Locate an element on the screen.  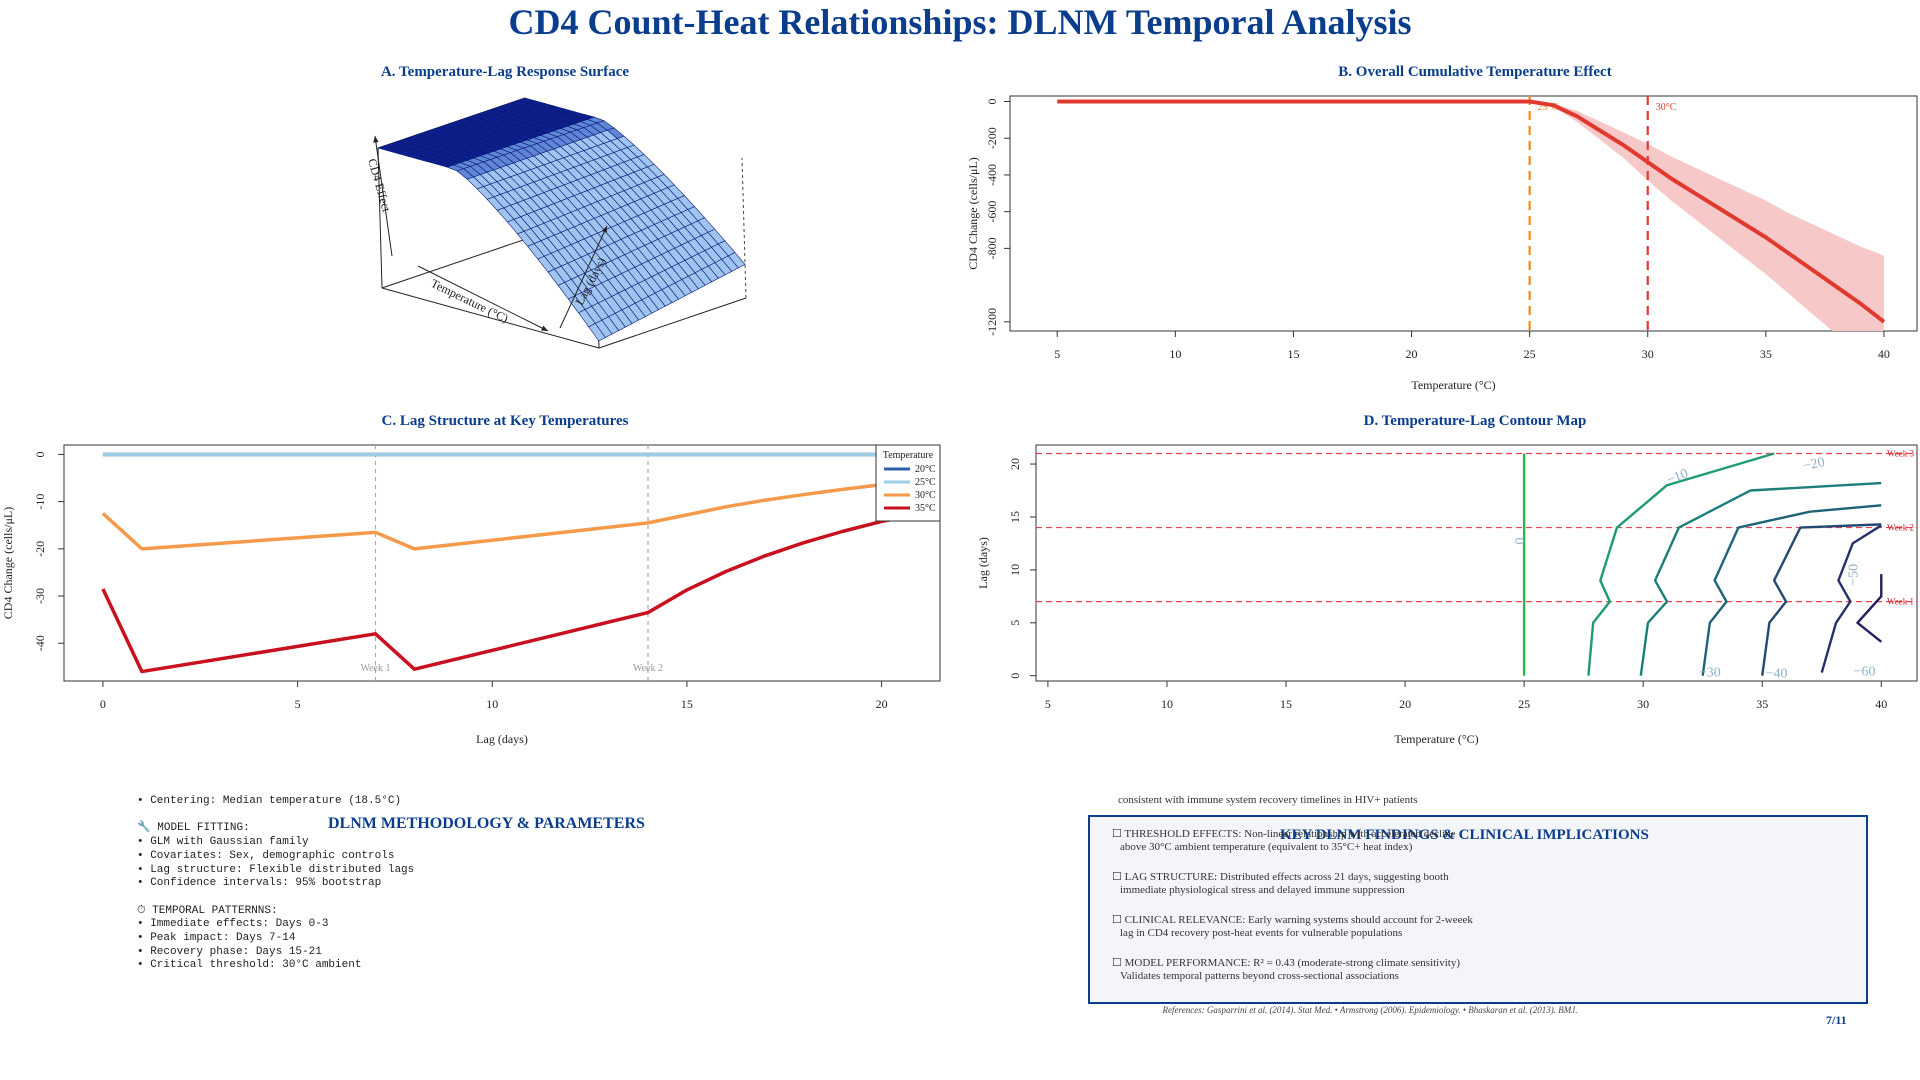
z-axis-arrow is located at coordinates (383, 196).